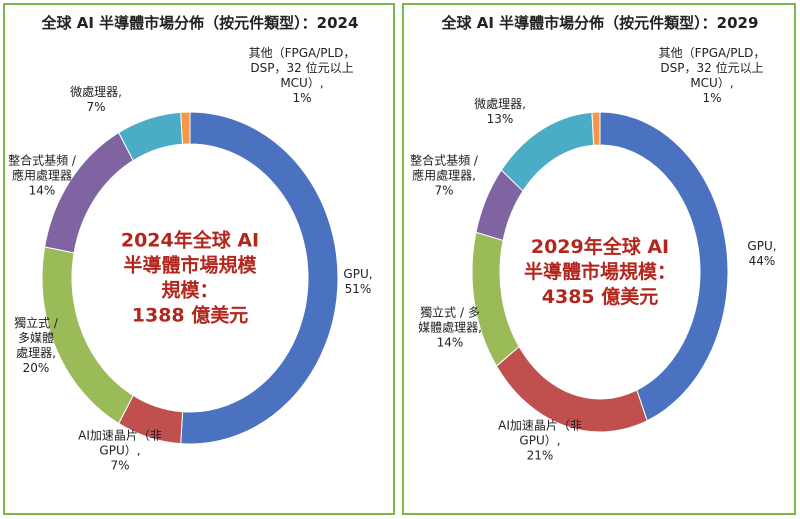 The width and height of the screenshot is (800, 519). I want to click on center-text: 半導體市場規模：, so click(600, 271).